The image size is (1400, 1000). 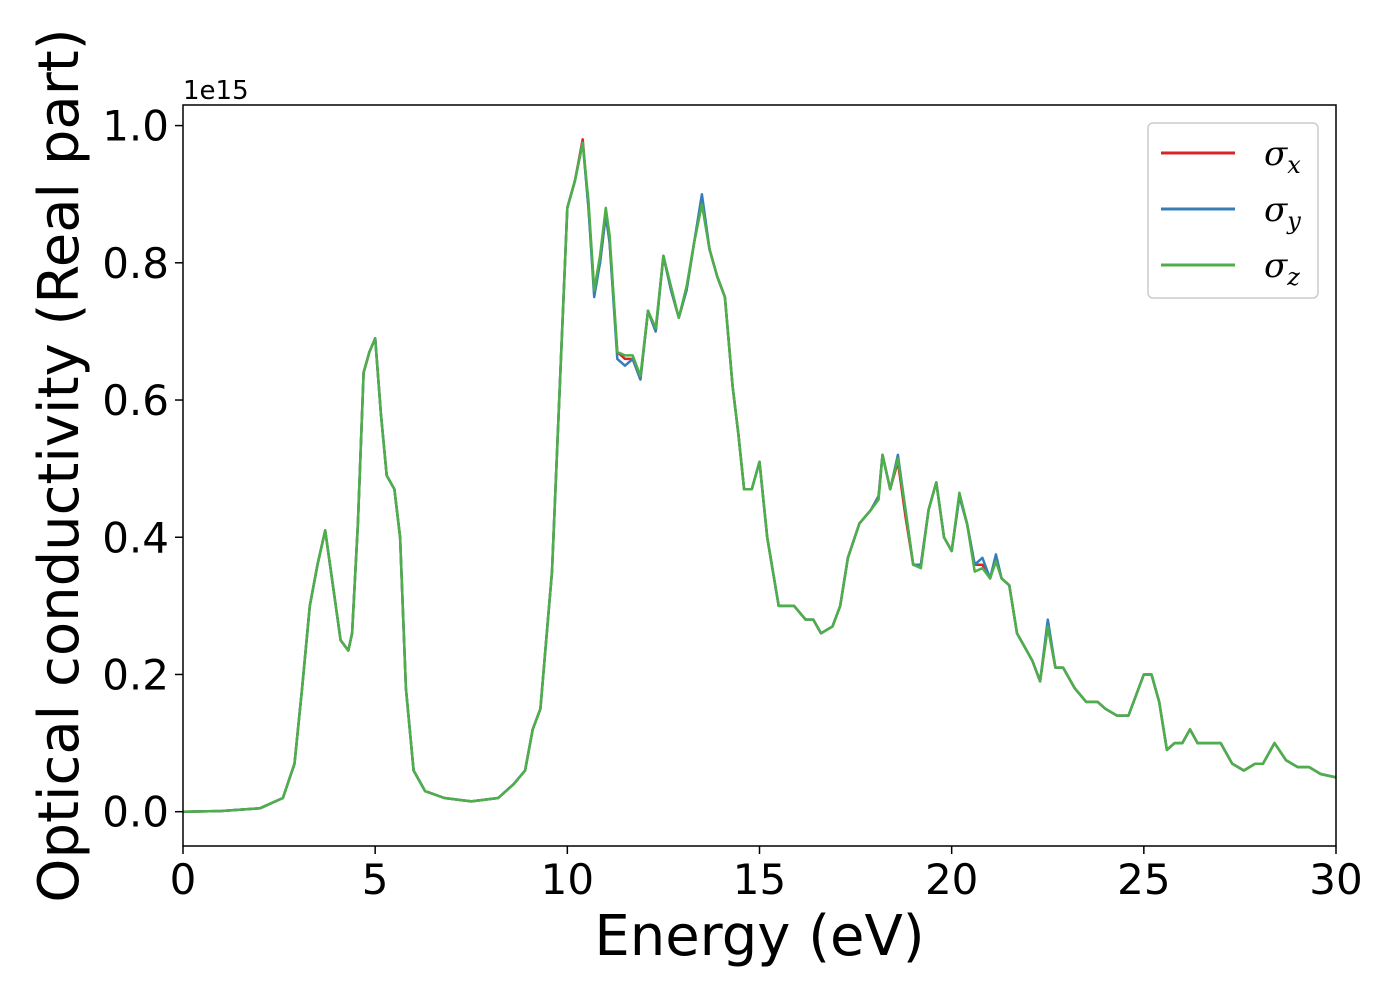 What do you see at coordinates (759, 879) in the screenshot?
I see `x-tick-label: 15` at bounding box center [759, 879].